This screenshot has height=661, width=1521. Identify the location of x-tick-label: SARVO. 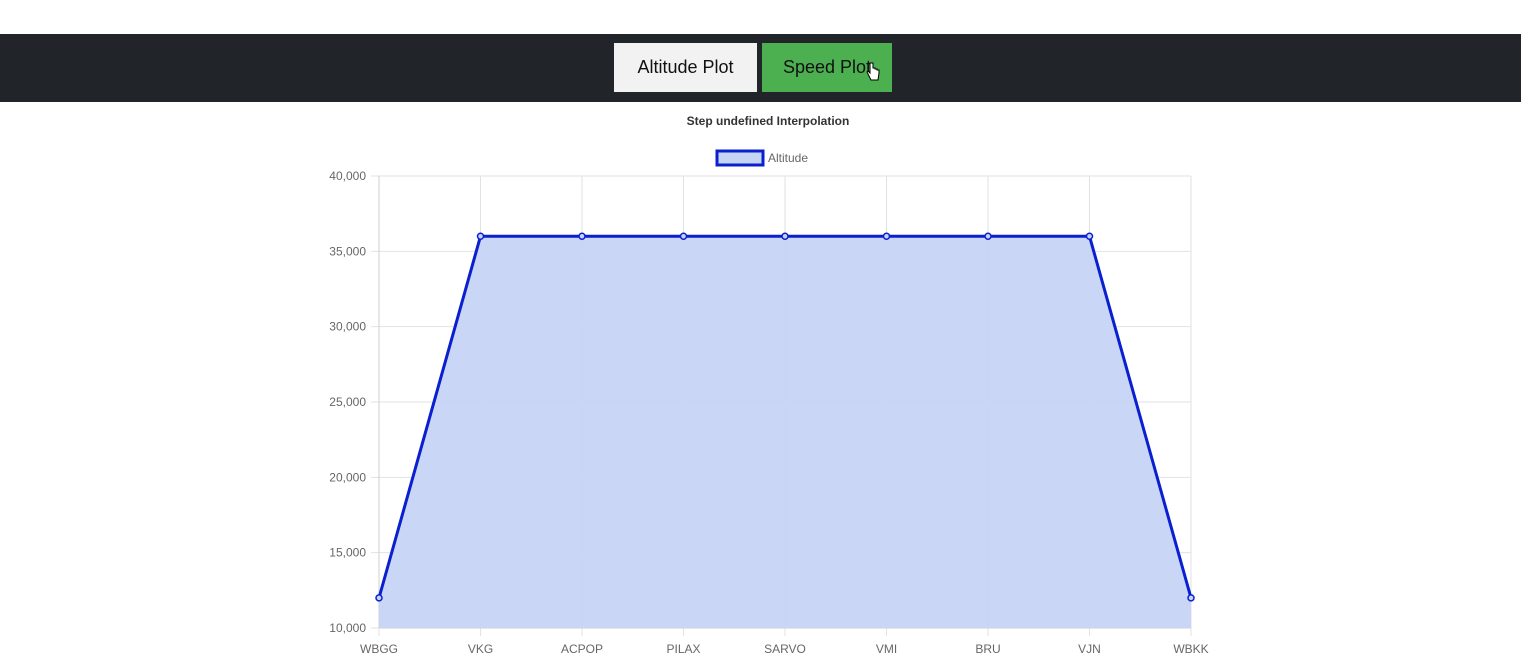
(785, 649).